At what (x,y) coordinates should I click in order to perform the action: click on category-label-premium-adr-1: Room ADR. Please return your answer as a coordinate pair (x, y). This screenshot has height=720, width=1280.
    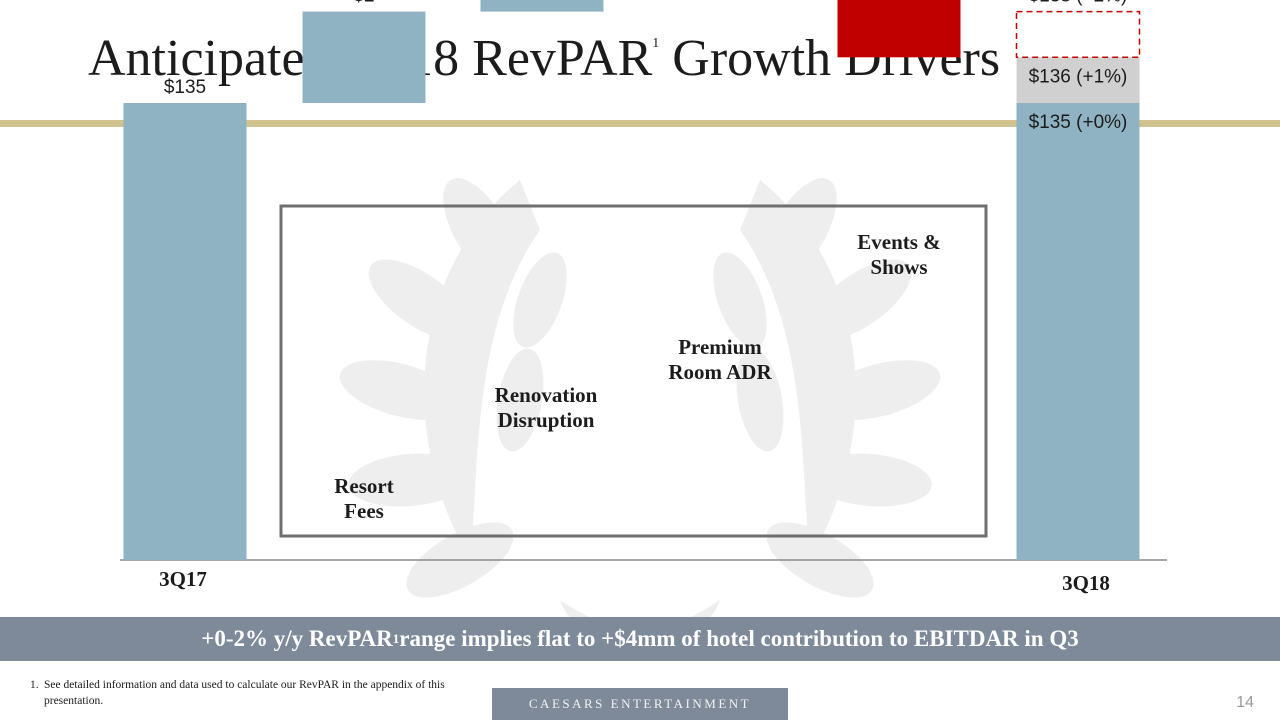
    Looking at the image, I should click on (720, 372).